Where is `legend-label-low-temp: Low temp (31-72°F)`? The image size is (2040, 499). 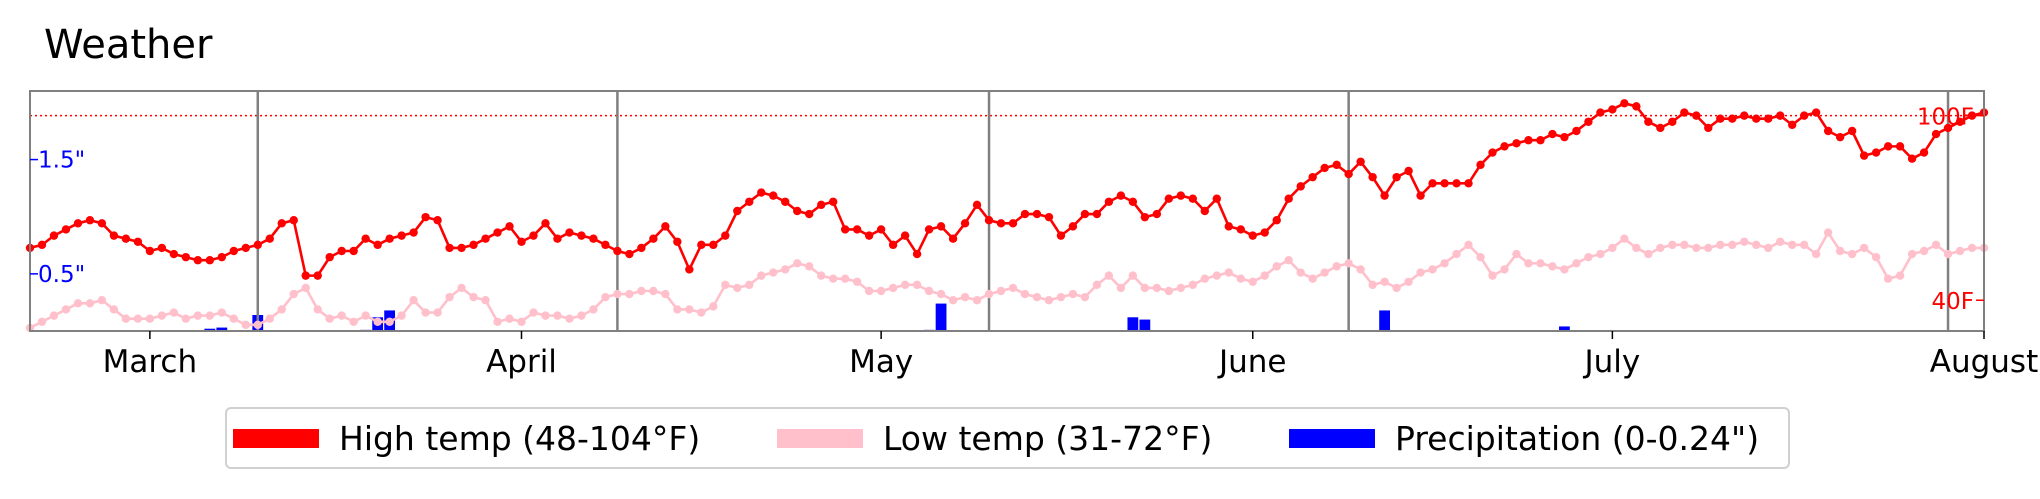
legend-label-low-temp: Low temp (31-72°F) is located at coordinates (1048, 438).